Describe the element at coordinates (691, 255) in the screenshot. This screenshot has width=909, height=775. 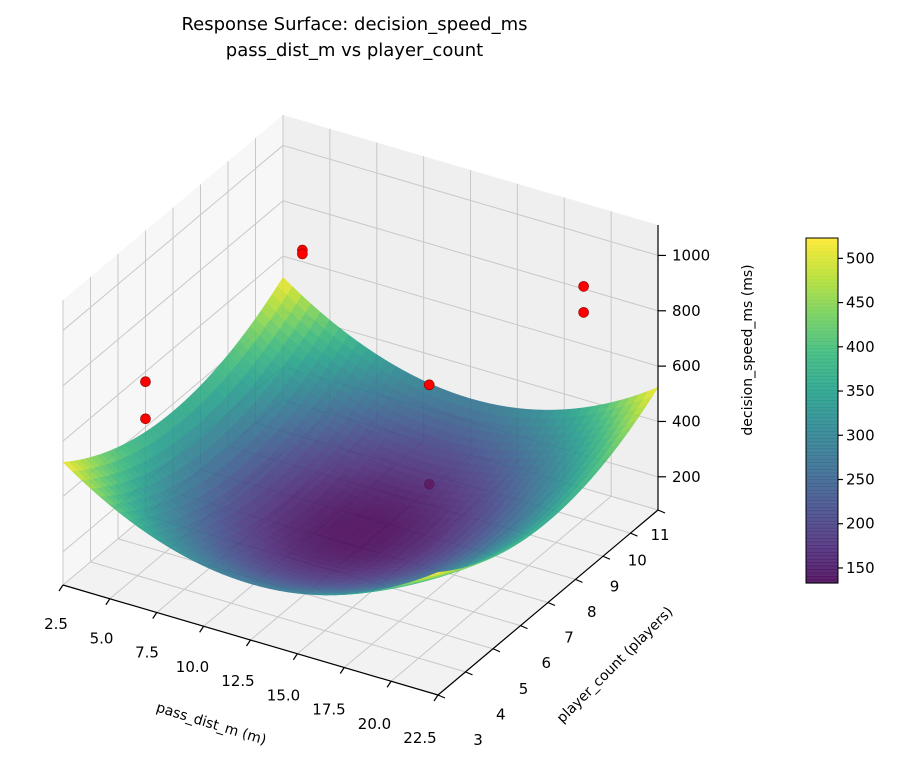
I see `z-tick-label: 1000` at that location.